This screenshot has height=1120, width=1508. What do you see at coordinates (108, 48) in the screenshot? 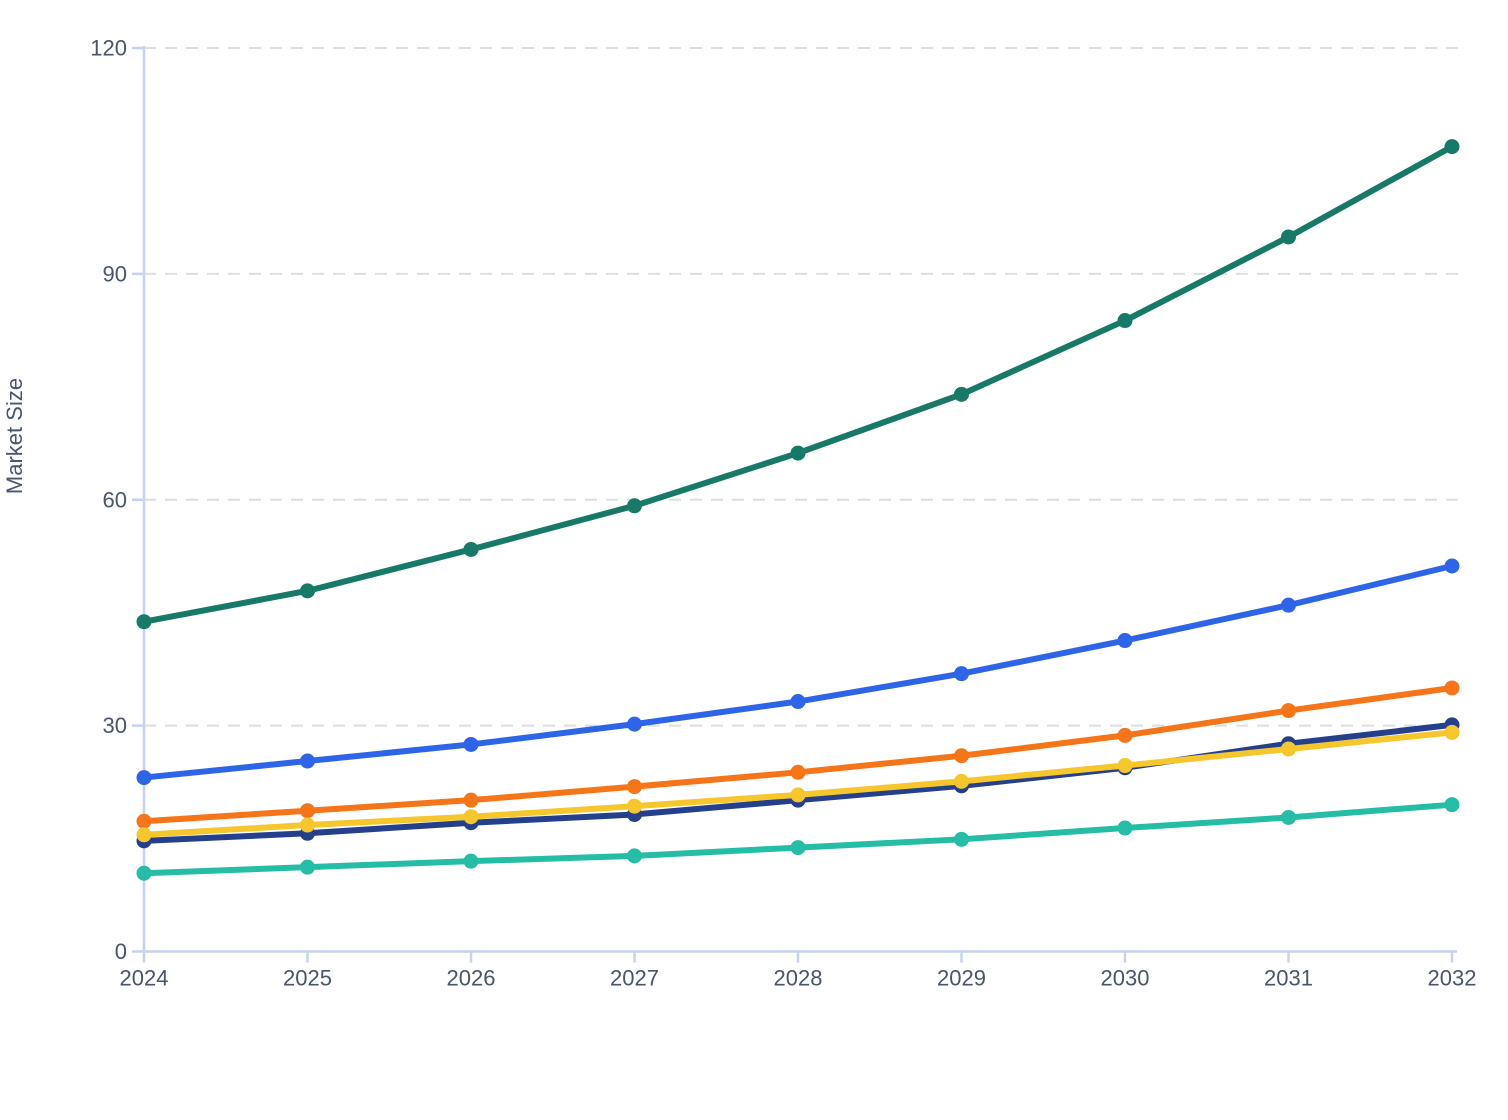
I see `y-tick-label: 120` at bounding box center [108, 48].